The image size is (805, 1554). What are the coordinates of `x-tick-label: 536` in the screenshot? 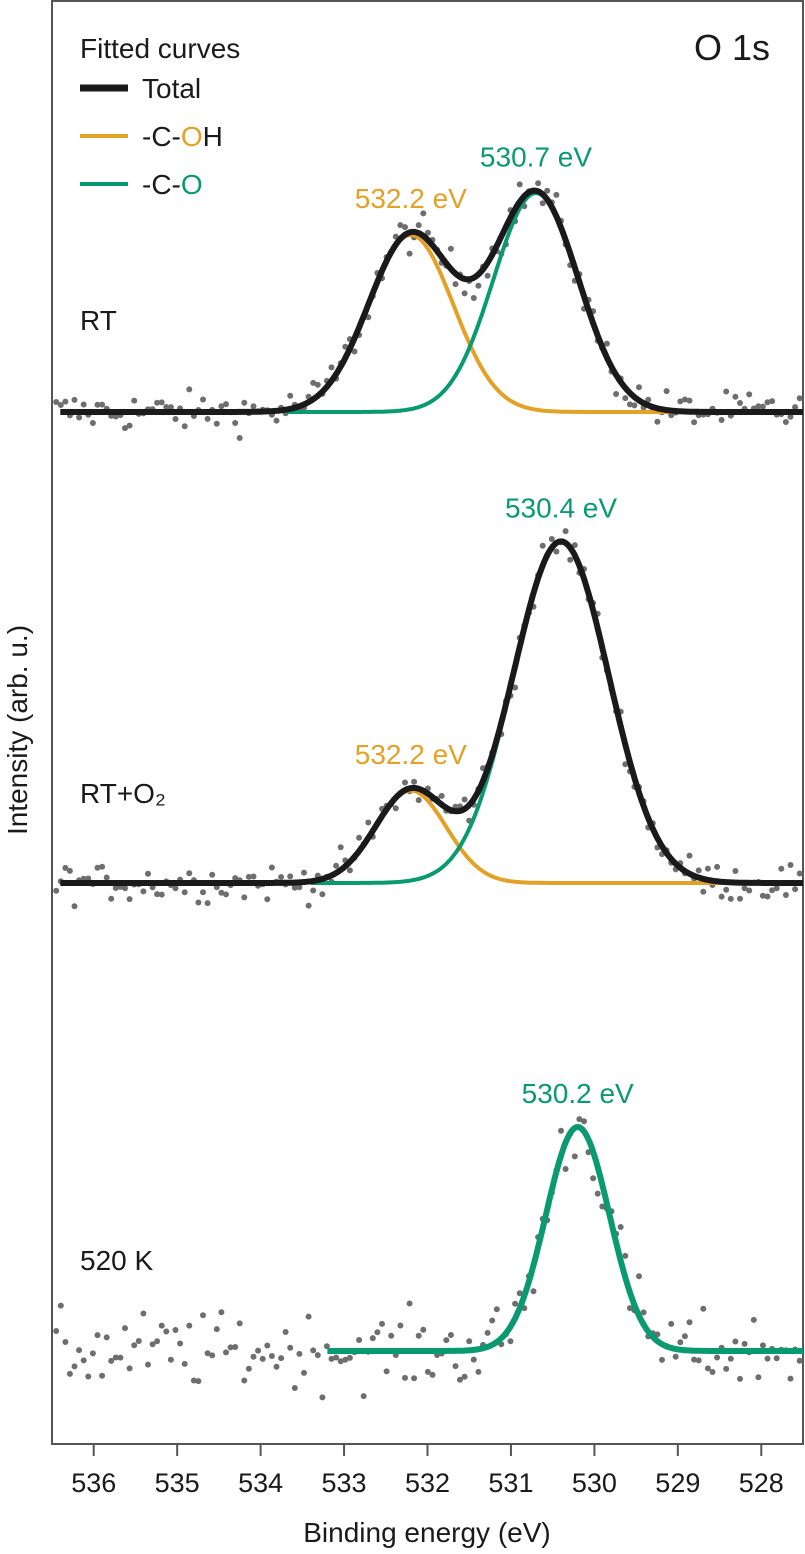 It's located at (93, 1483).